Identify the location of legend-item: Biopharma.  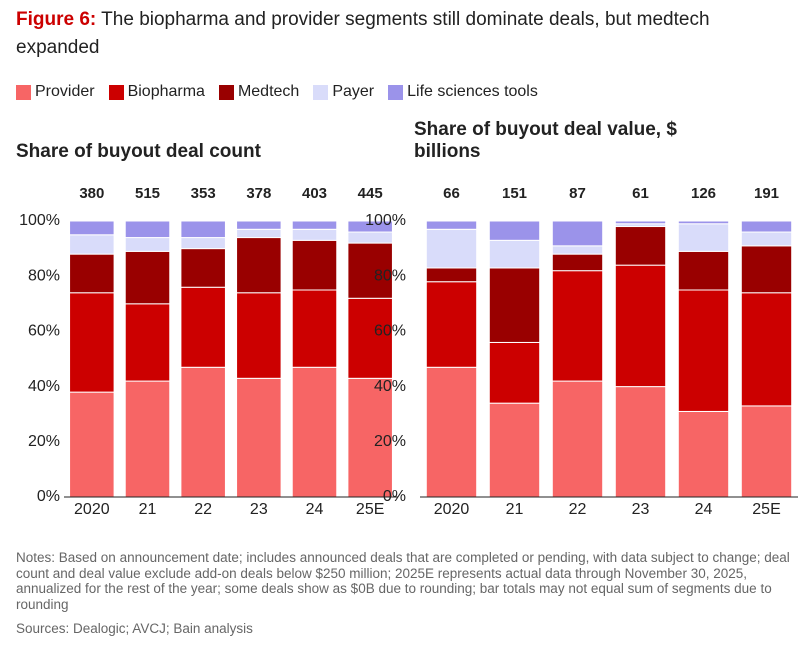
(156, 92).